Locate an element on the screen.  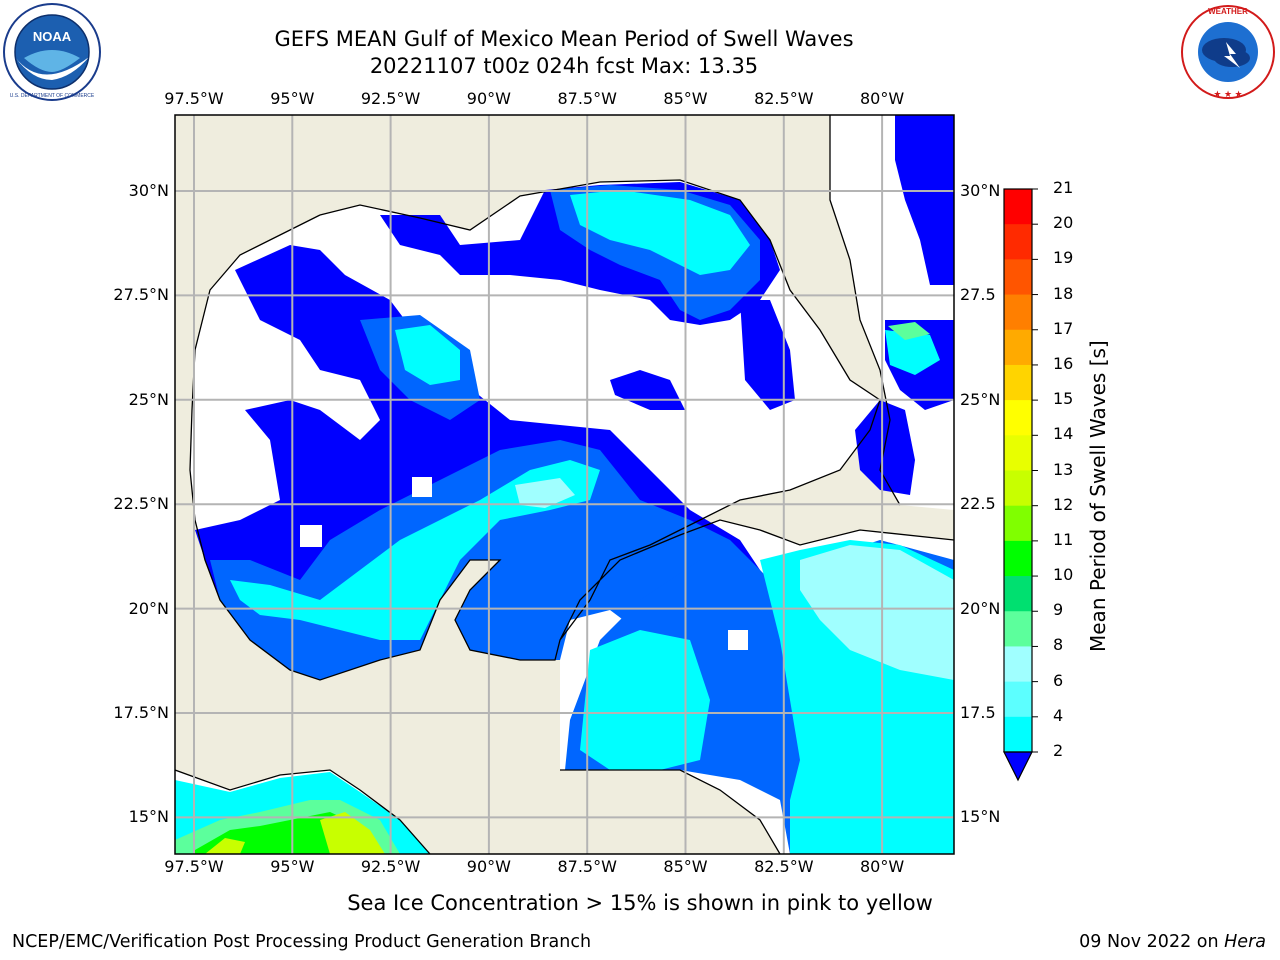
swell-8-9-gulf is located at coordinates (545, 493).